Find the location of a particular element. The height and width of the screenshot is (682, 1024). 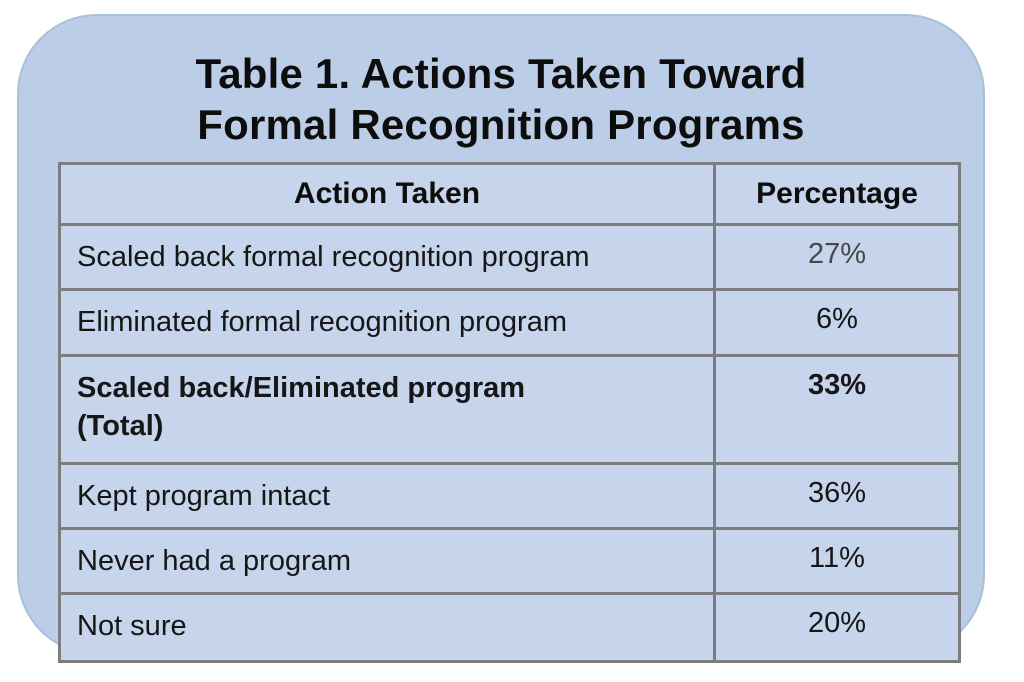

percentage-cell: 36% is located at coordinates (837, 495).